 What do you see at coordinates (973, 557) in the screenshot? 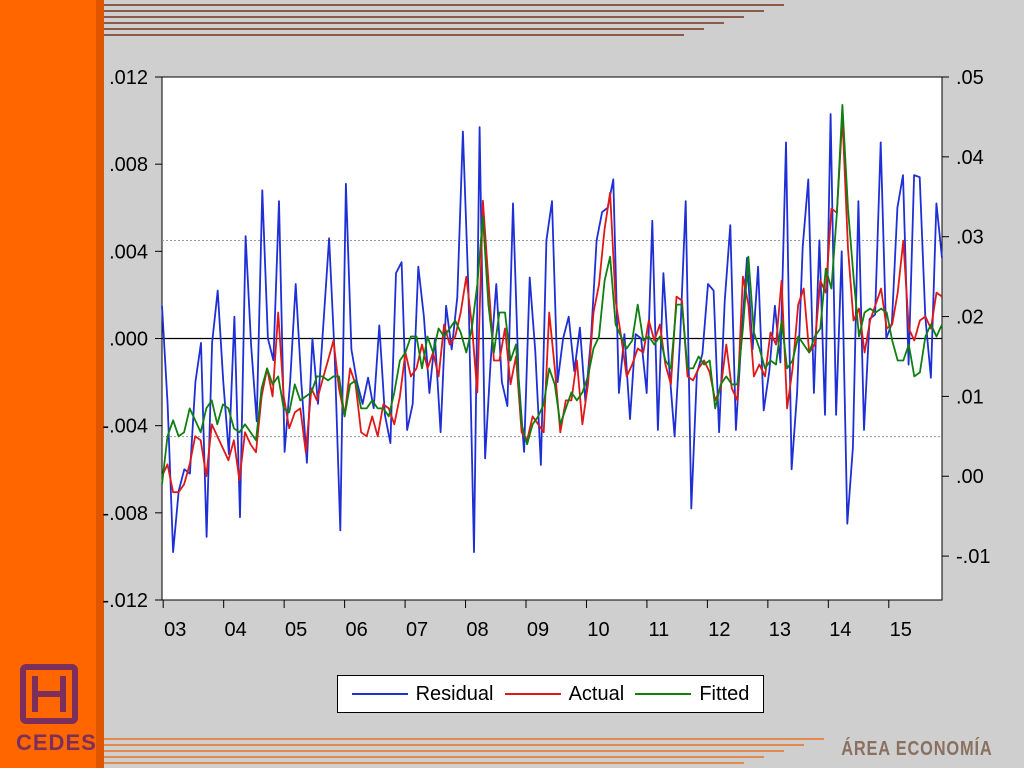
I see `right-tick-label: -.01` at bounding box center [973, 557].